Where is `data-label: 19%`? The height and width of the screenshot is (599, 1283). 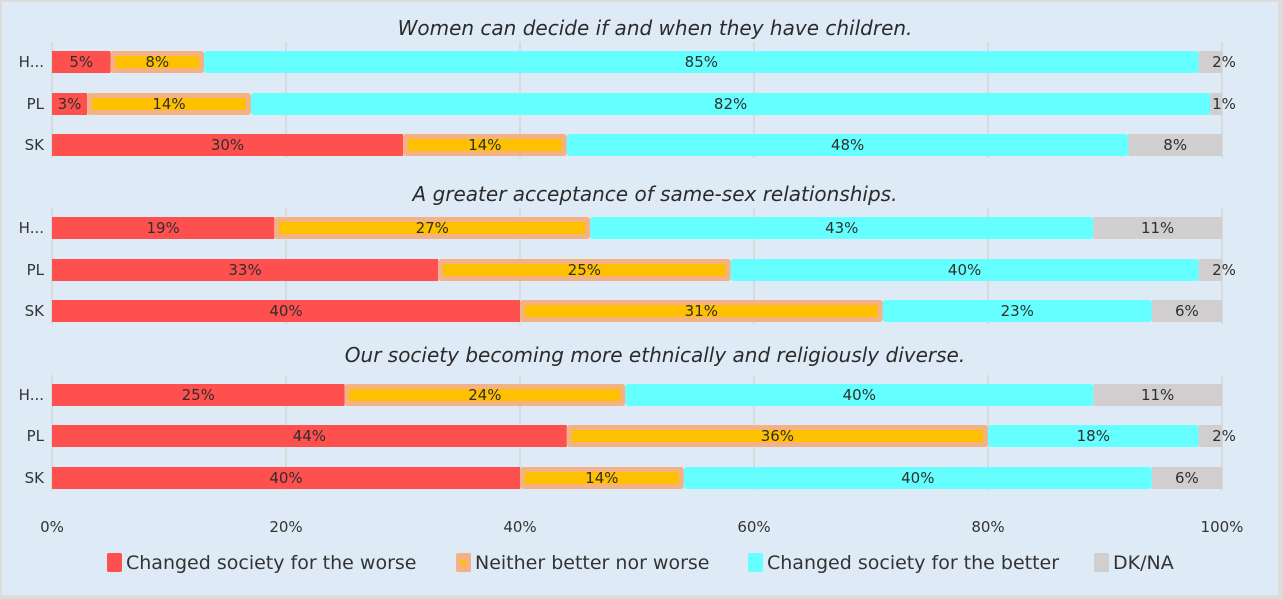 data-label: 19% is located at coordinates (162, 228).